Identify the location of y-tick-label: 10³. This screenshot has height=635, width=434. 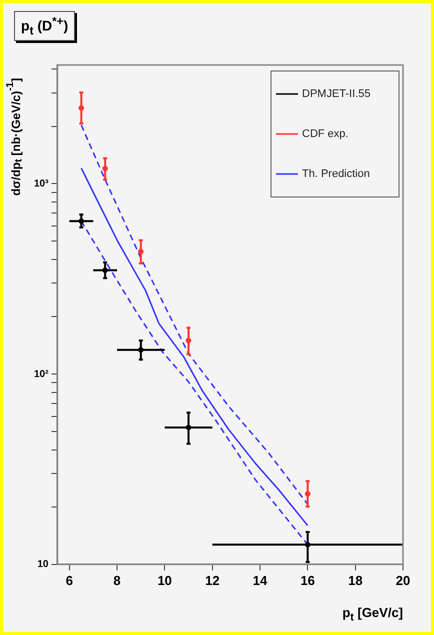
(42, 184).